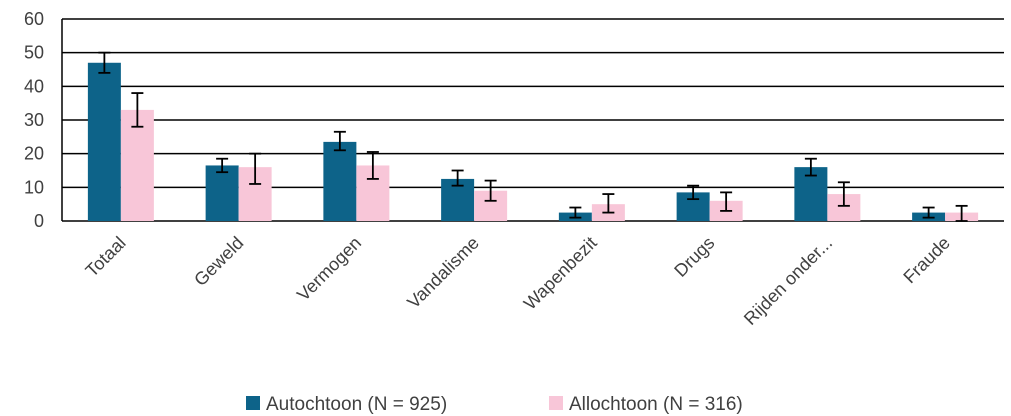 This screenshot has height=416, width=1011. Describe the element at coordinates (106, 257) in the screenshot. I see `x-category-label: Totaal` at that location.